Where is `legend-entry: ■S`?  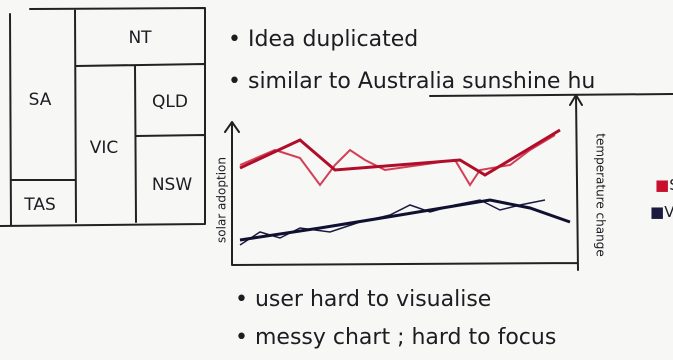
legend-entry: ■S is located at coordinates (664, 185).